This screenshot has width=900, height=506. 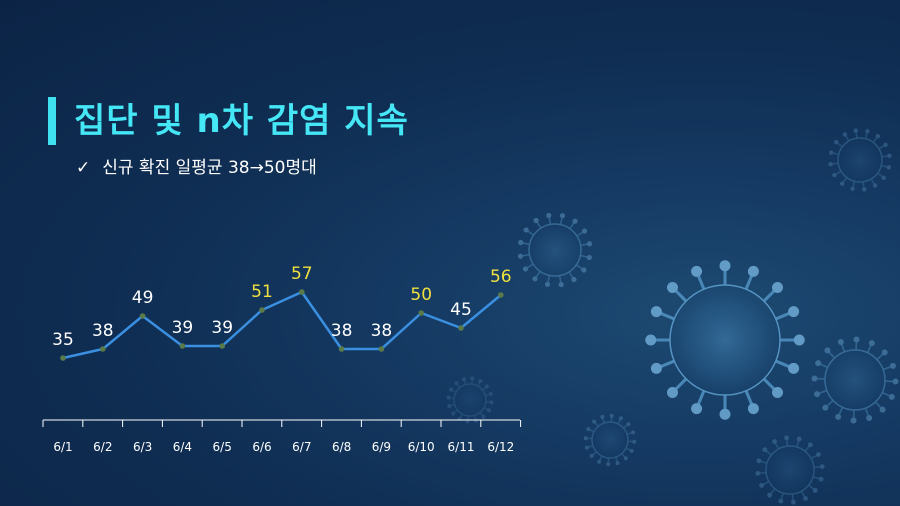 I want to click on data-label: 51, so click(x=262, y=292).